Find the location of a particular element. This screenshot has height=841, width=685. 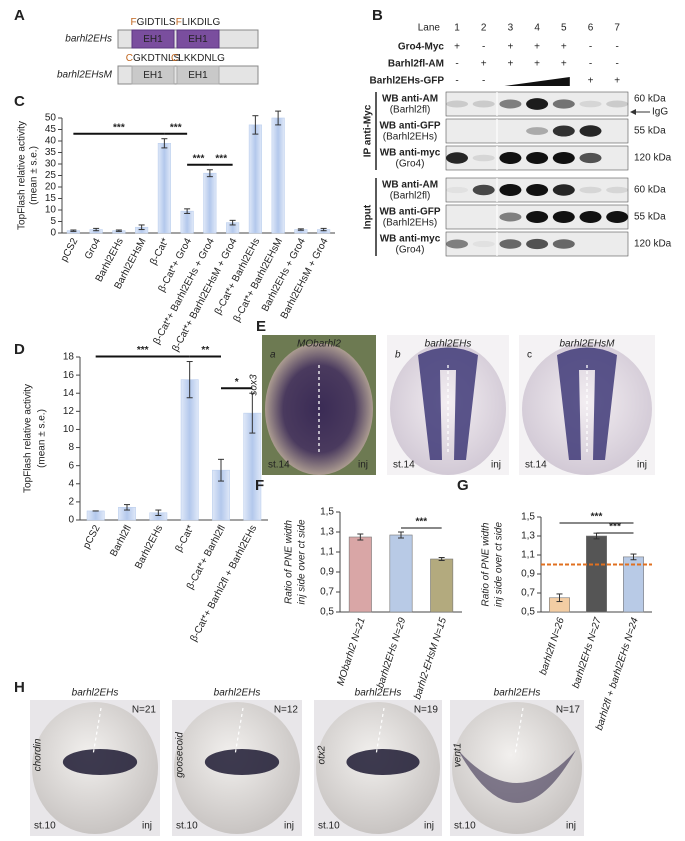

condition-name: Gro4-Myc is located at coordinates (421, 47).